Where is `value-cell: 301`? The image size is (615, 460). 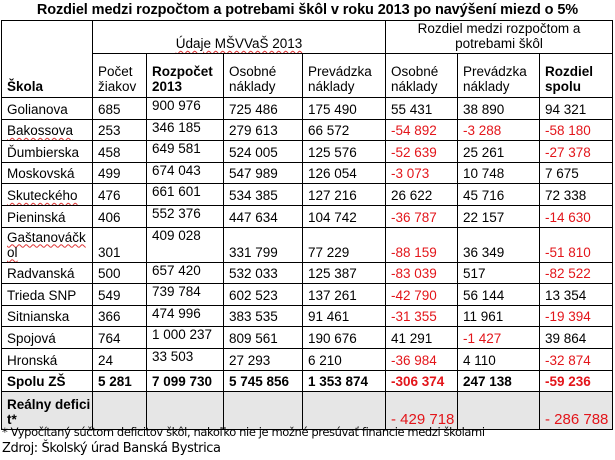 value-cell: 301 is located at coordinates (119, 244).